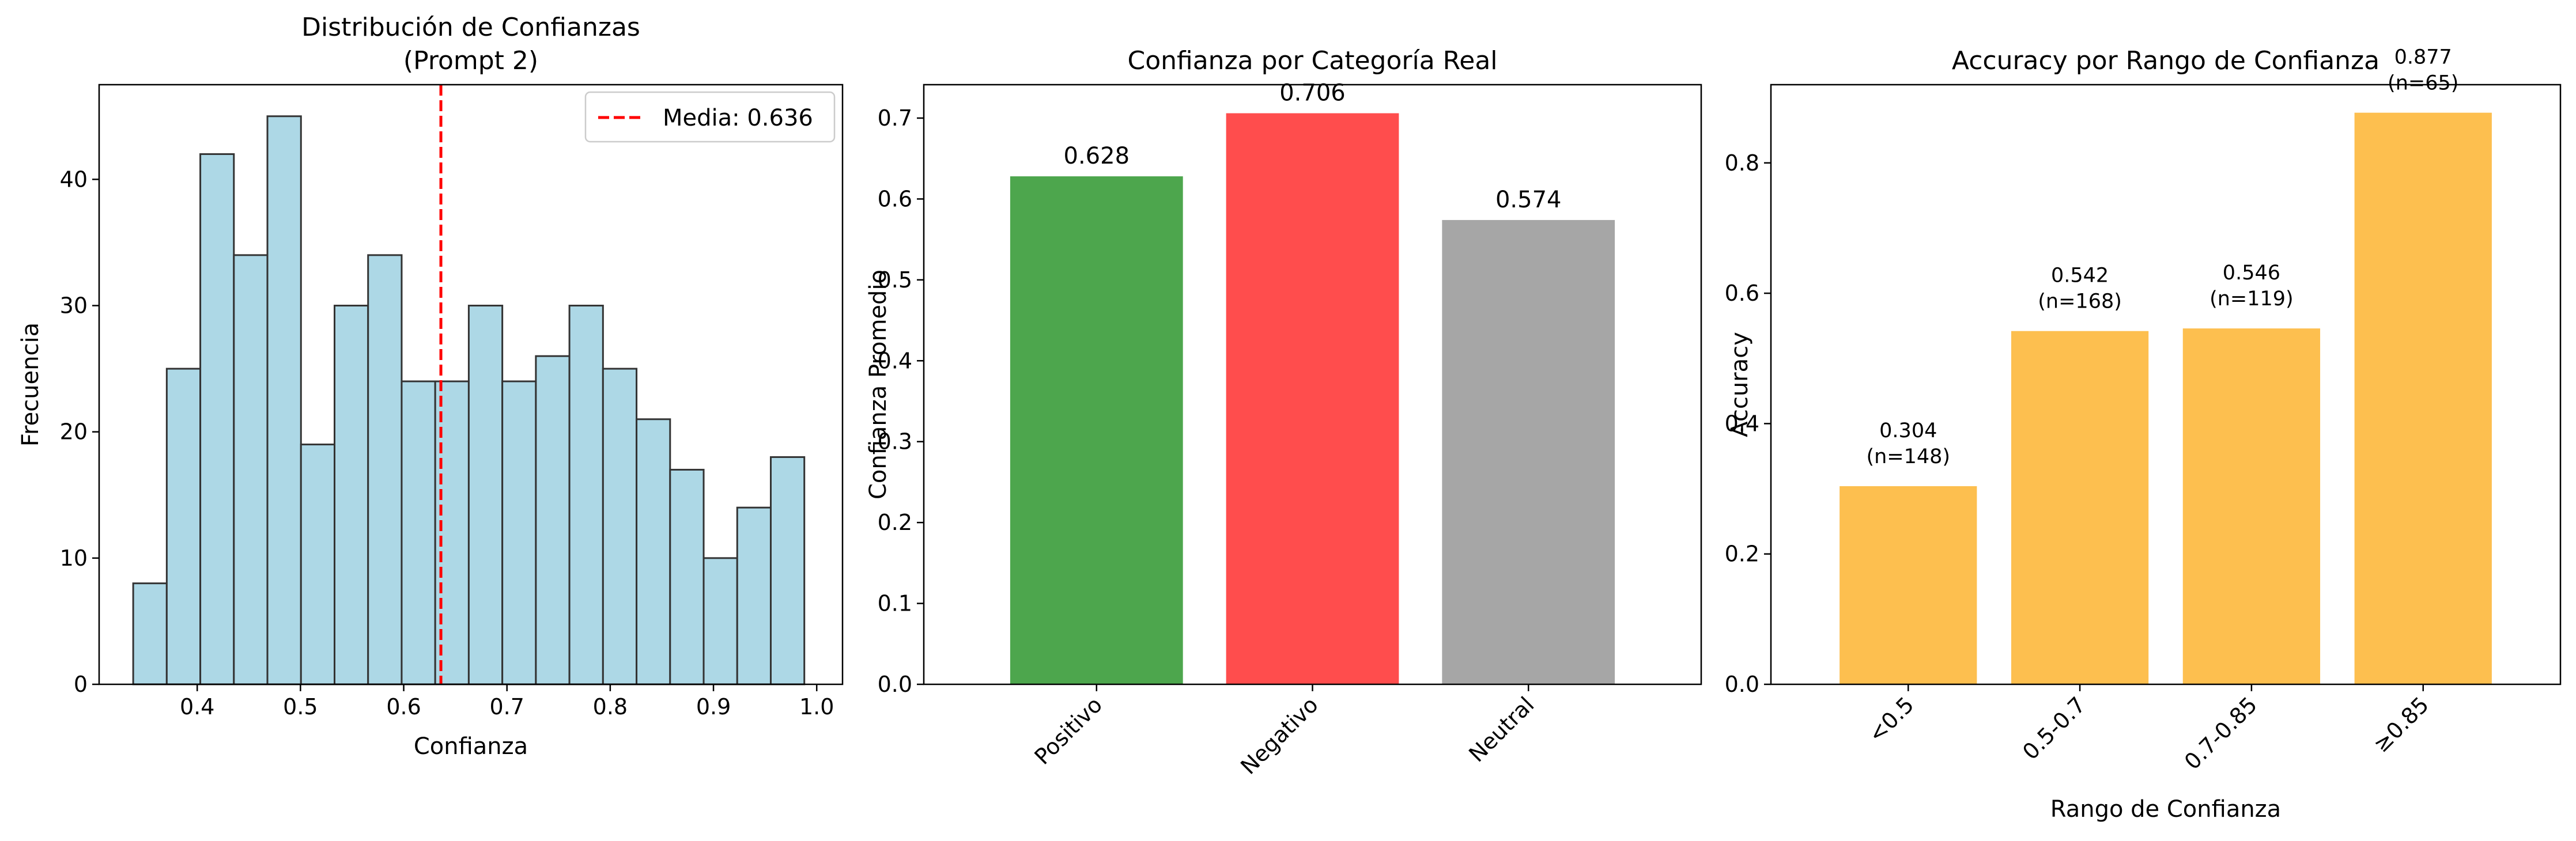  I want to click on x-tick-label: 0.8, so click(610, 706).